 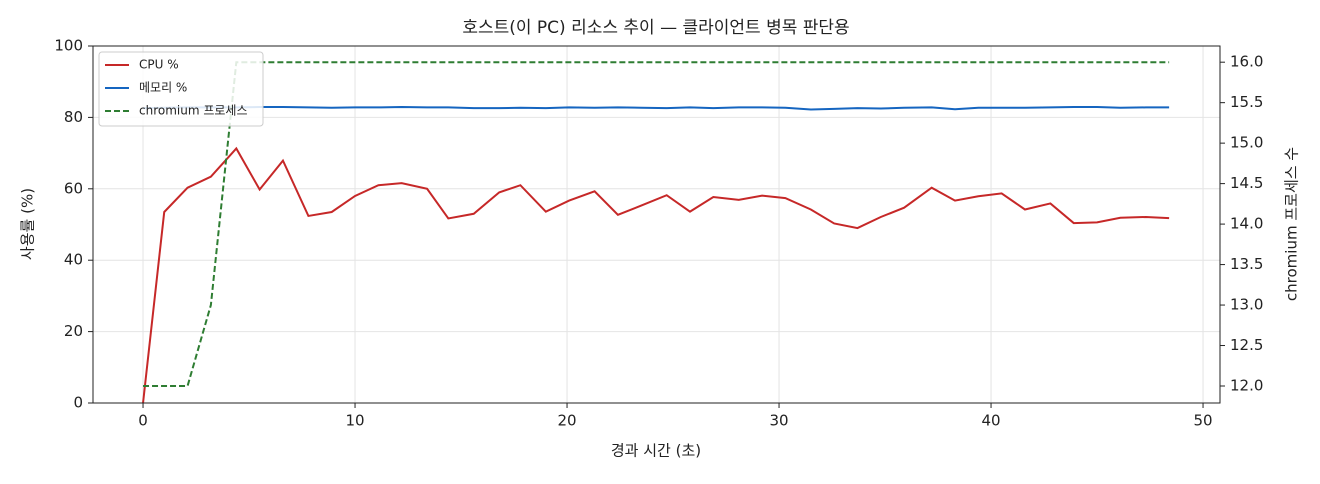 I want to click on y-tick-label: 40, so click(x=73, y=260).